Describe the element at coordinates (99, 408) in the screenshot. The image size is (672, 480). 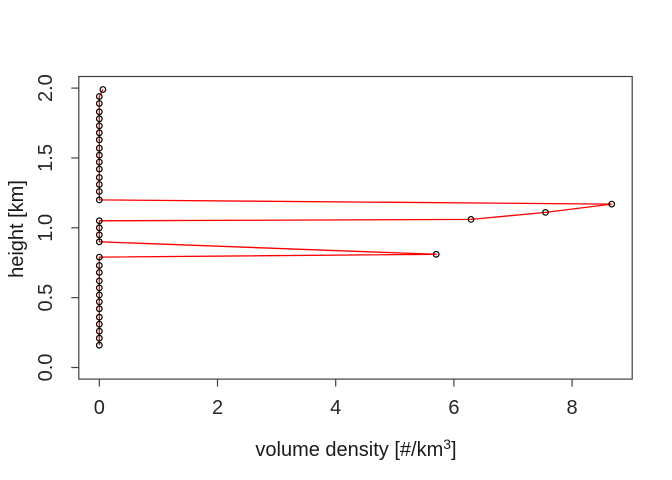
I see `x-tick-label: 0` at that location.